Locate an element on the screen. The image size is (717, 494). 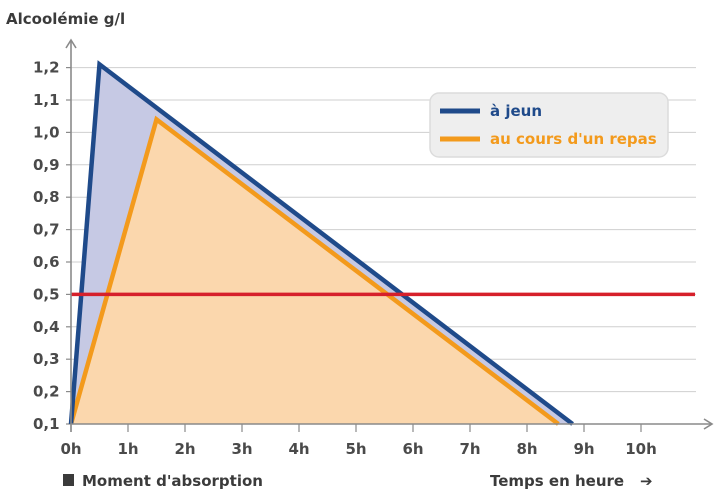
x-tick-labels: 0h 1h 2h 3h 4h 5h 6h 7h 8h 9h 10h is located at coordinates (358, 449).